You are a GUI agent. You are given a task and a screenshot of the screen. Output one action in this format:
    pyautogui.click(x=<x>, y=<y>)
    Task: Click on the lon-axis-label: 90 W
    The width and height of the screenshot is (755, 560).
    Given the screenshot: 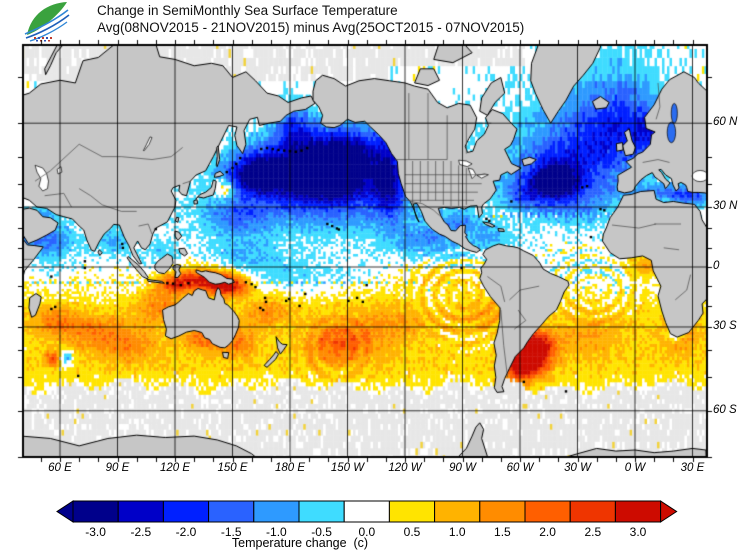 What is the action you would take?
    pyautogui.click(x=462, y=468)
    